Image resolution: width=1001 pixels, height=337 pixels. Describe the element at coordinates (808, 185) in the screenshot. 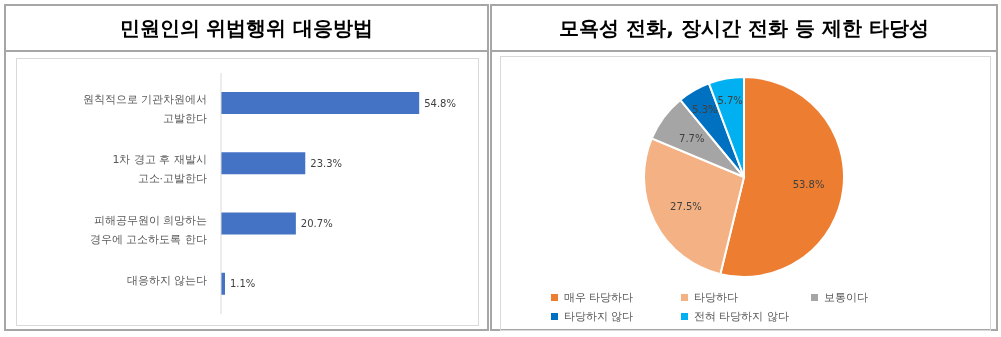

I see `data-label: 53.8%` at that location.